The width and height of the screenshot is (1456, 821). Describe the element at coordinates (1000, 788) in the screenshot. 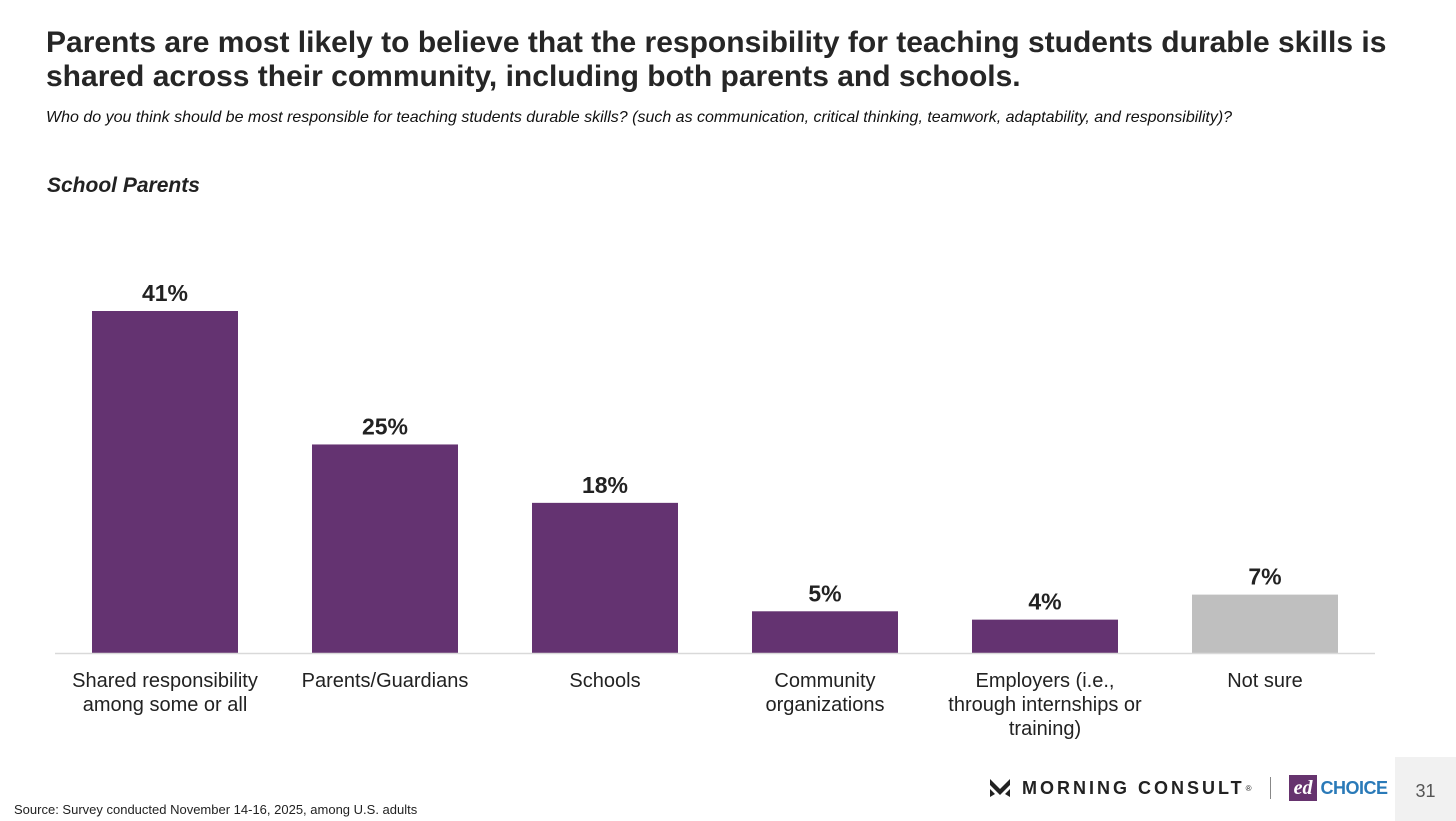

I see `morning-consult-logo-icon` at that location.